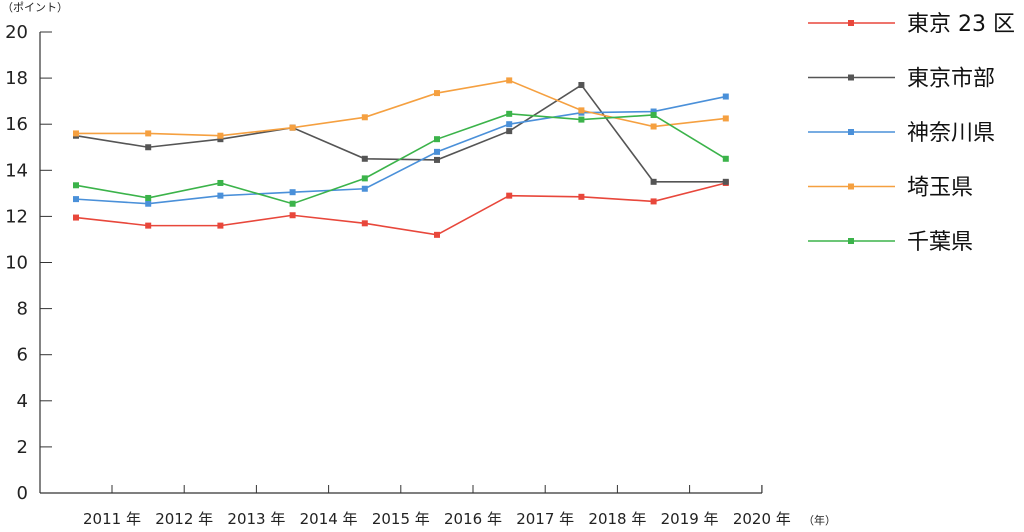 The image size is (1024, 532). Describe the element at coordinates (401, 519) in the screenshot. I see `x-tick-label: 2015 年` at that location.